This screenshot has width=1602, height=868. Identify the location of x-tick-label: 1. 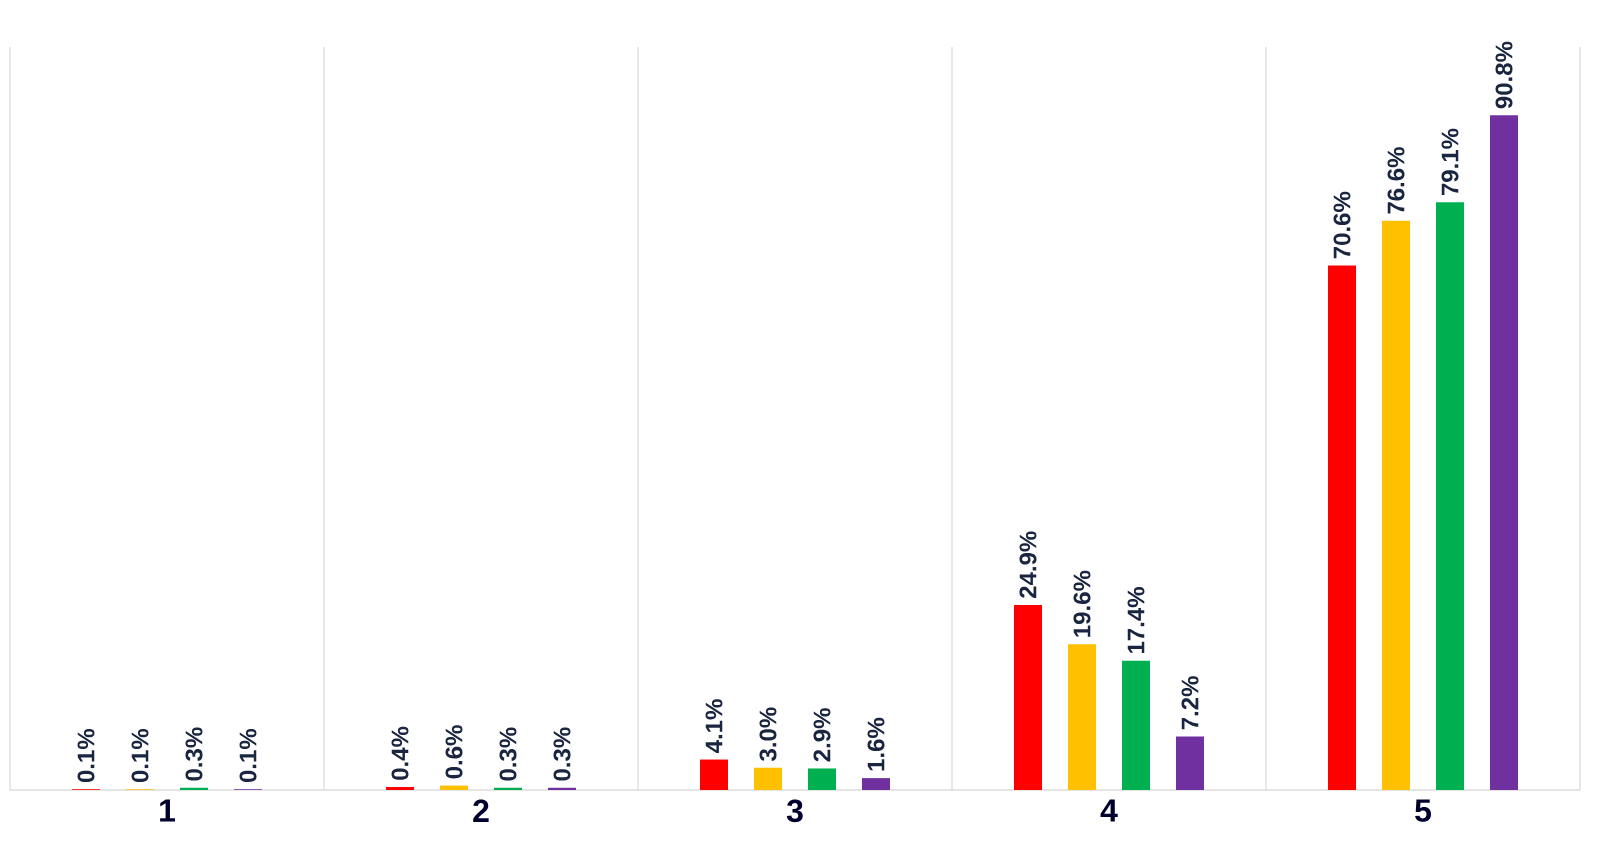
(168, 810).